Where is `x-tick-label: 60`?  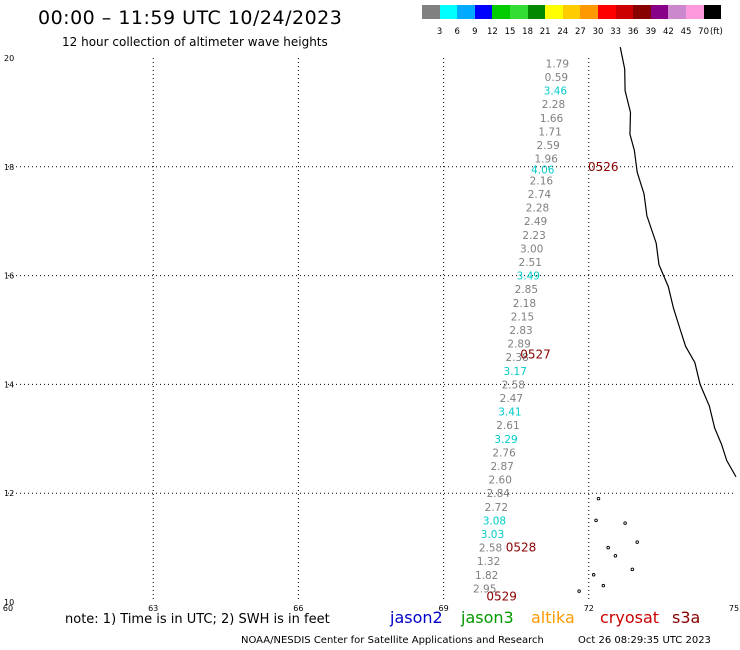
x-tick-label: 60 is located at coordinates (8, 608).